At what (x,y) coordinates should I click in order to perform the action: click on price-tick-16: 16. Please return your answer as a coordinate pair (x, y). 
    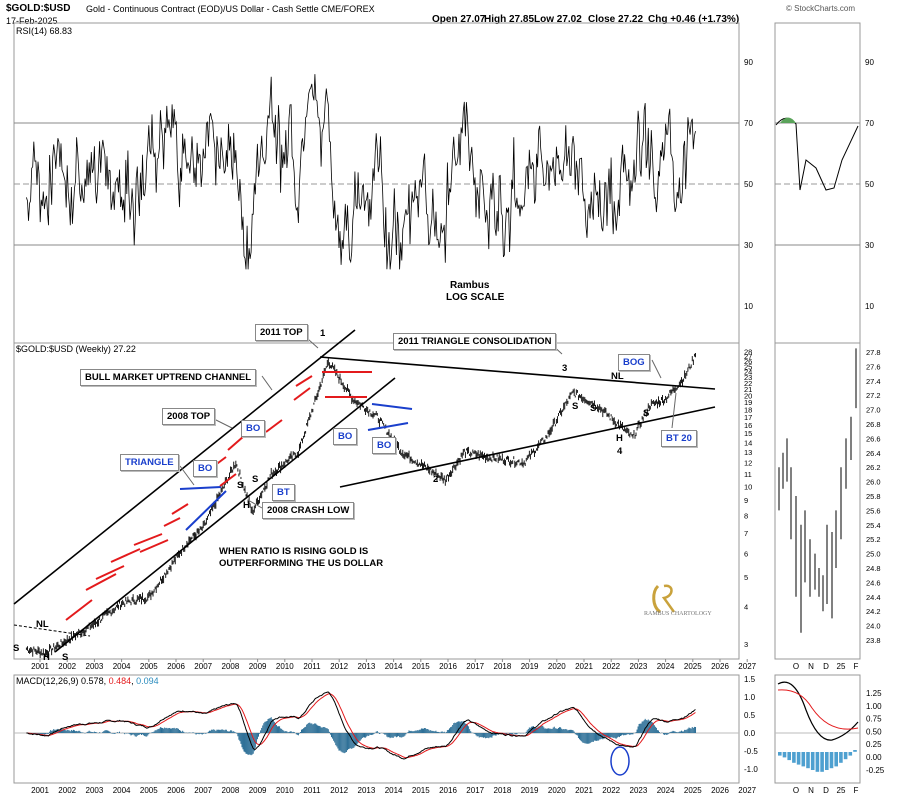
    Looking at the image, I should click on (748, 425).